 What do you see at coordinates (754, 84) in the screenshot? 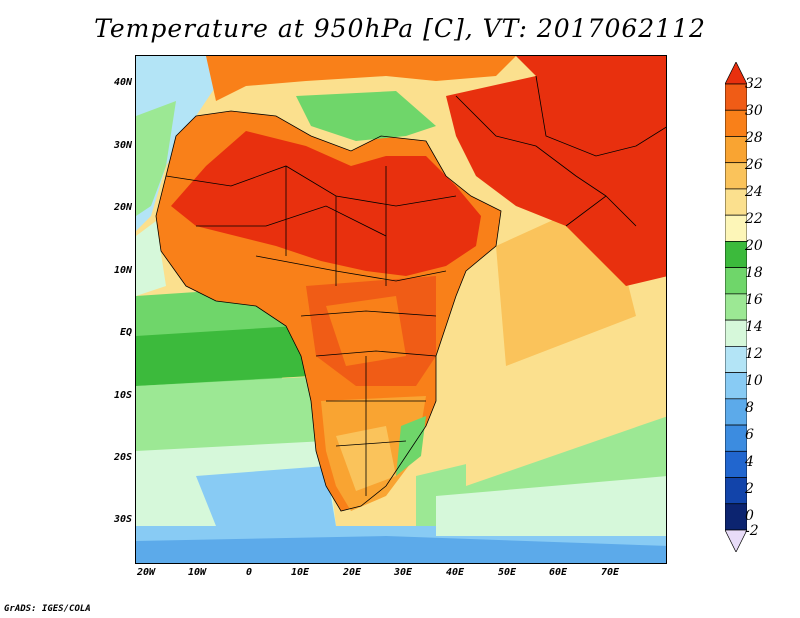
I see `colorbar-label-32: 32` at bounding box center [754, 84].